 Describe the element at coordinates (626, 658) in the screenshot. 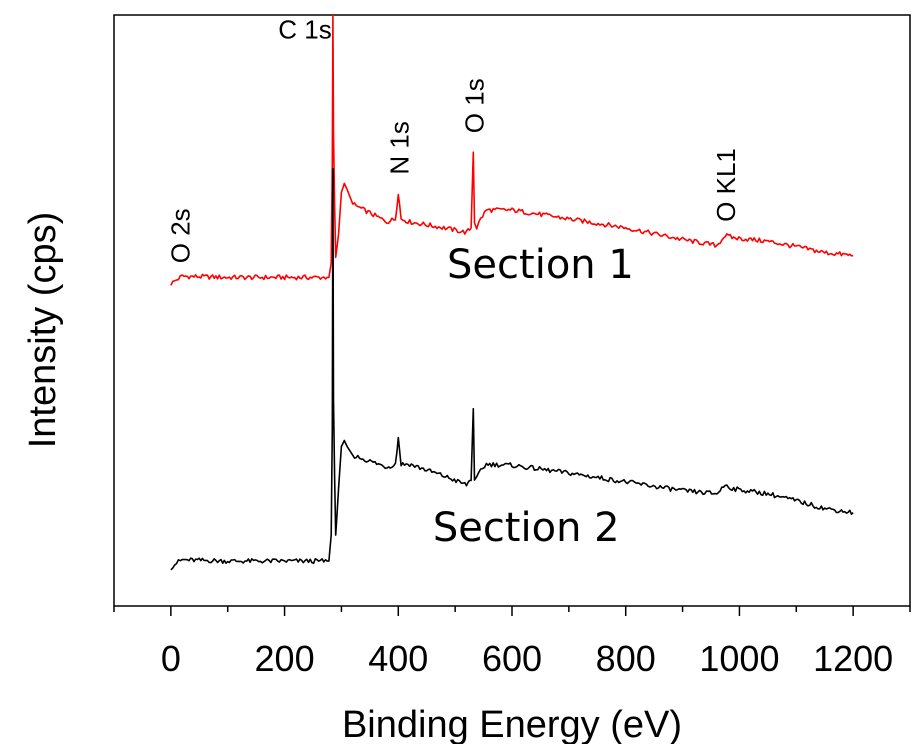

I see `x-tick-label: 800` at that location.